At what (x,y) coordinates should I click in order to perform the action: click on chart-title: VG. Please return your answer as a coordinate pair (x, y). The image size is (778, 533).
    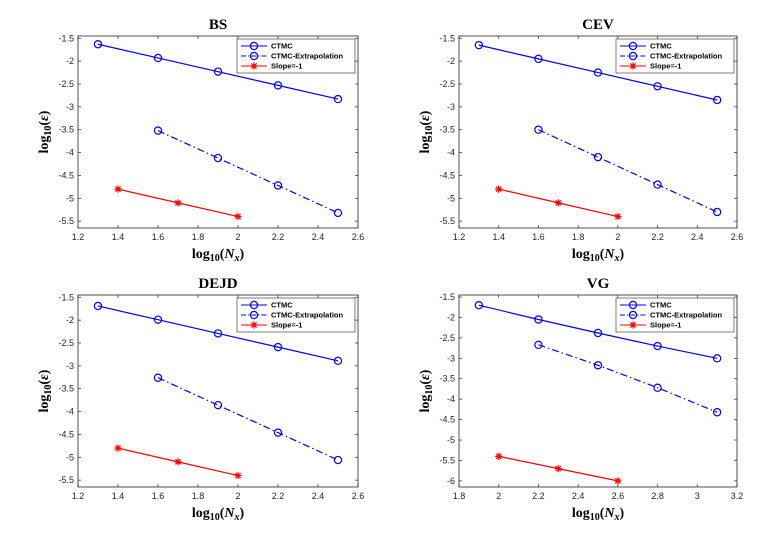
    Looking at the image, I should click on (598, 284).